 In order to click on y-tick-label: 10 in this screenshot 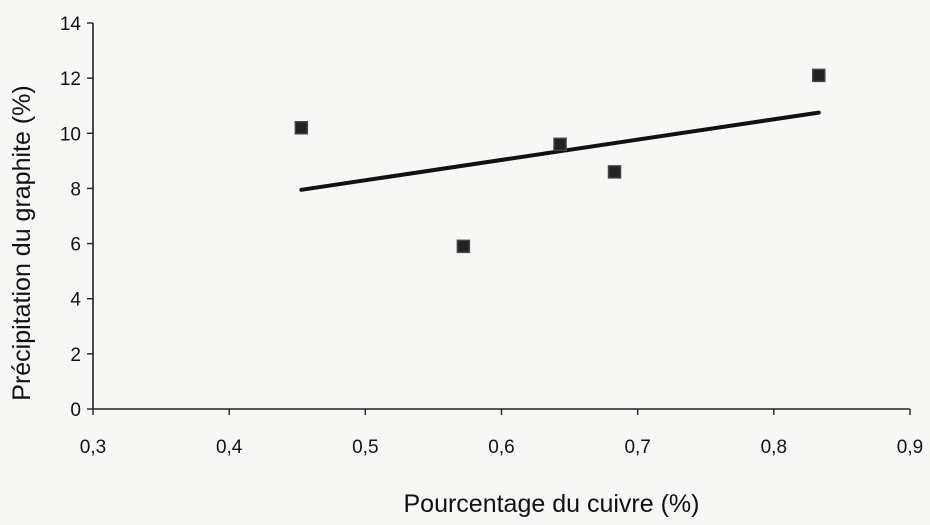, I will do `click(70, 134)`.